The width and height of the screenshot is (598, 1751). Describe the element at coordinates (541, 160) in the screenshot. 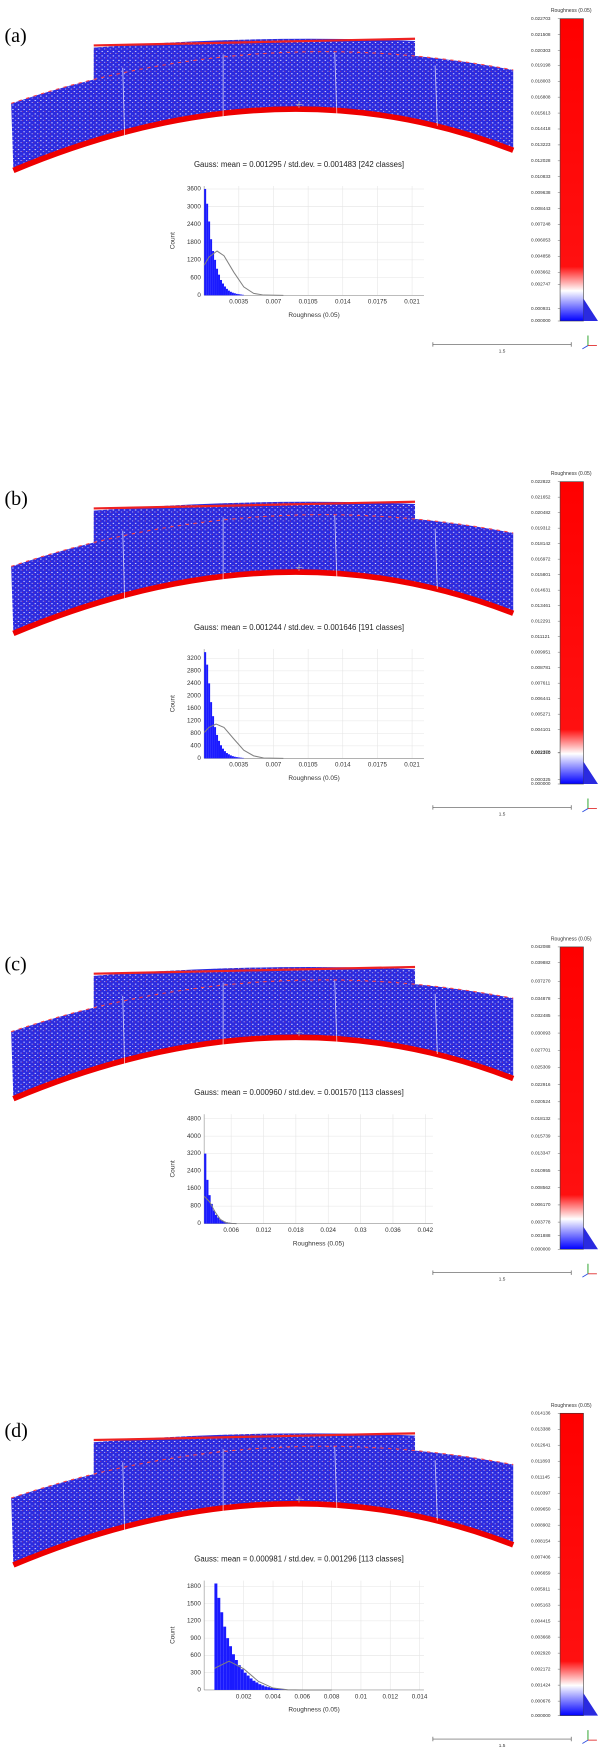

I see `colorbar-tick-label: 0.012028` at that location.